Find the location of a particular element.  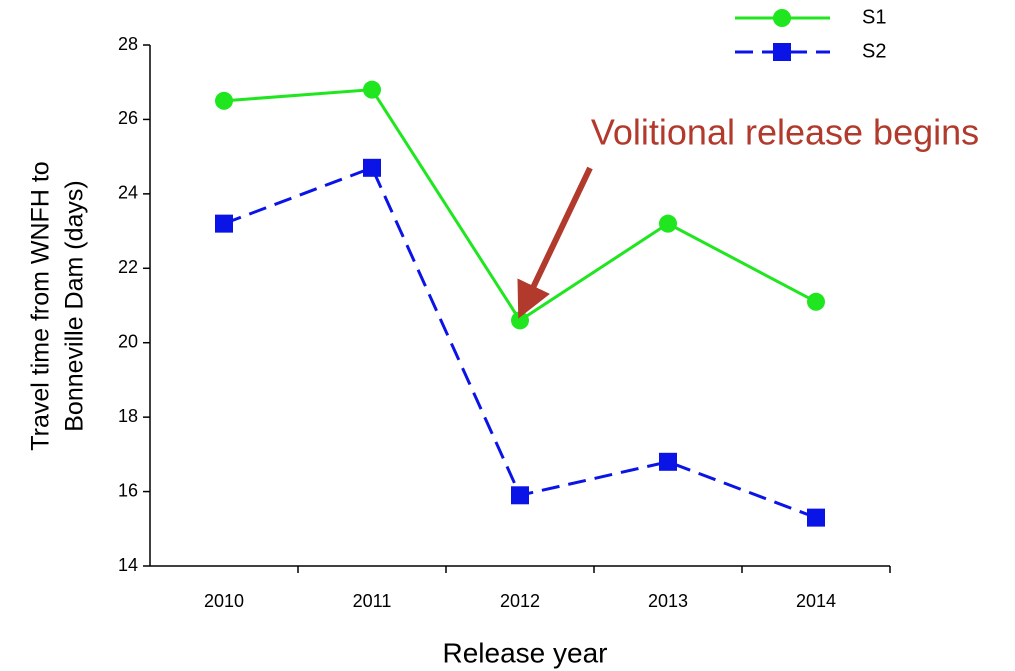

x-axis-label: Release year is located at coordinates (525, 652).